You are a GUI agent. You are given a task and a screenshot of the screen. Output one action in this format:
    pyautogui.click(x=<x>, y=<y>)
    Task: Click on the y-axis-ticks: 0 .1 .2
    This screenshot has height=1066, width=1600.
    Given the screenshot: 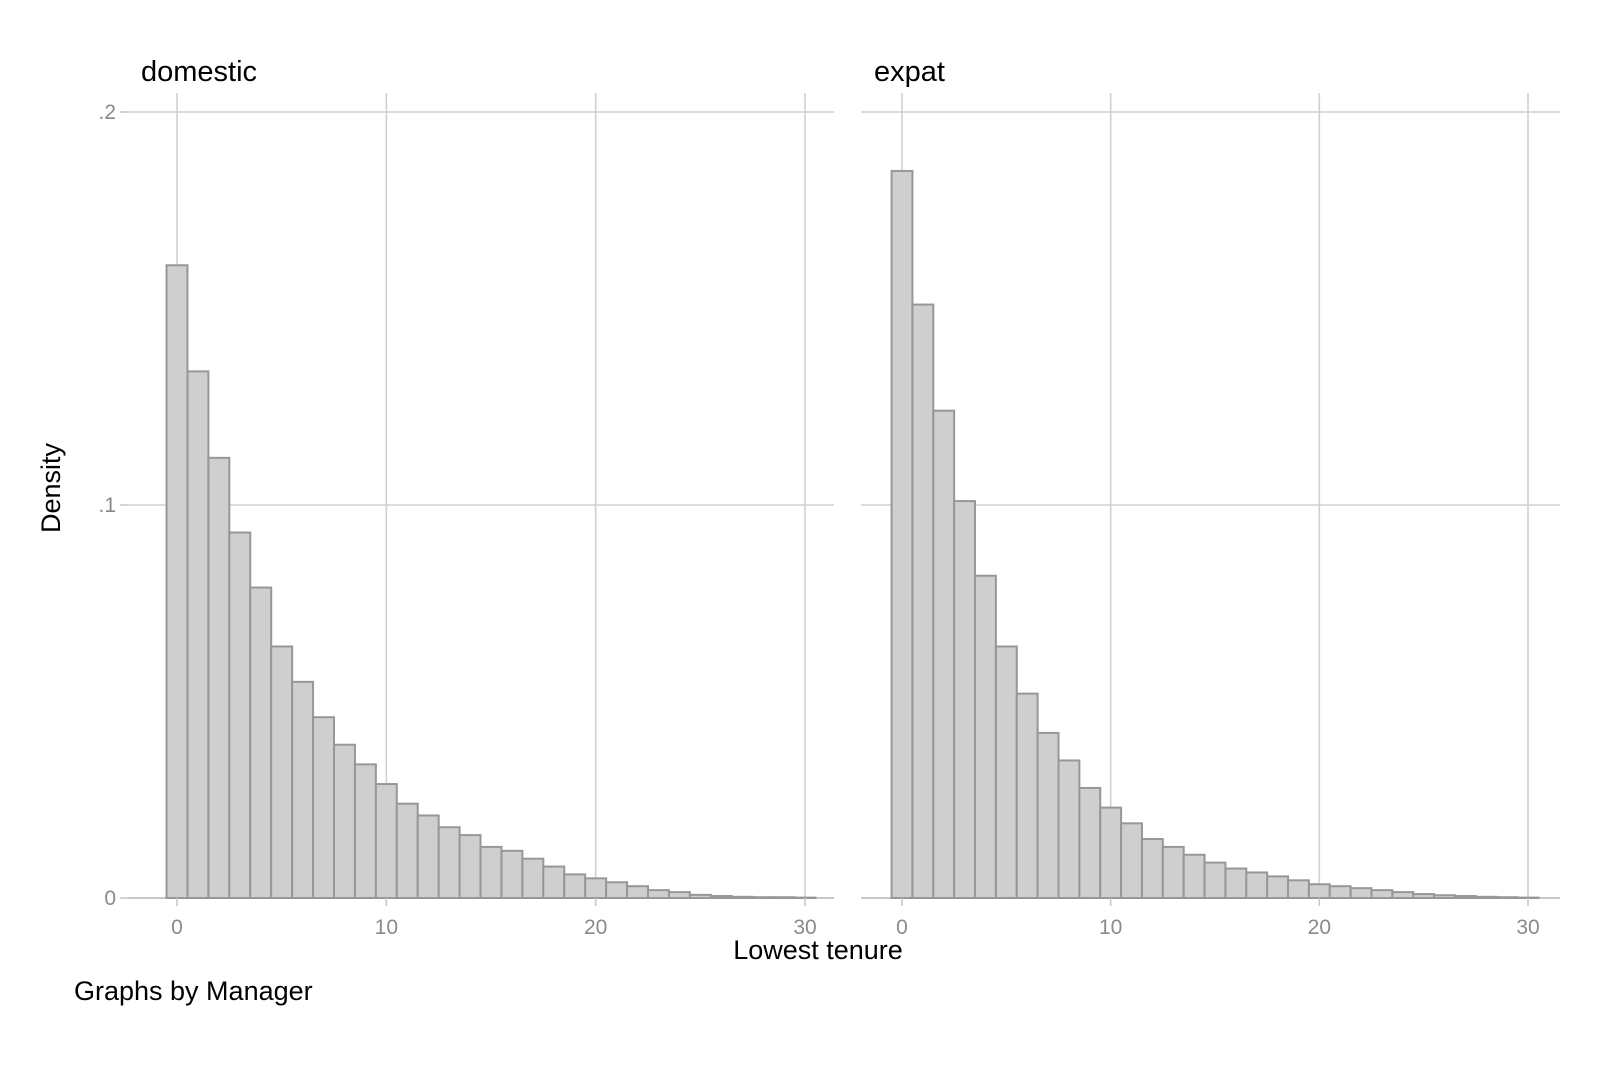 What is the action you would take?
    pyautogui.click(x=113, y=505)
    